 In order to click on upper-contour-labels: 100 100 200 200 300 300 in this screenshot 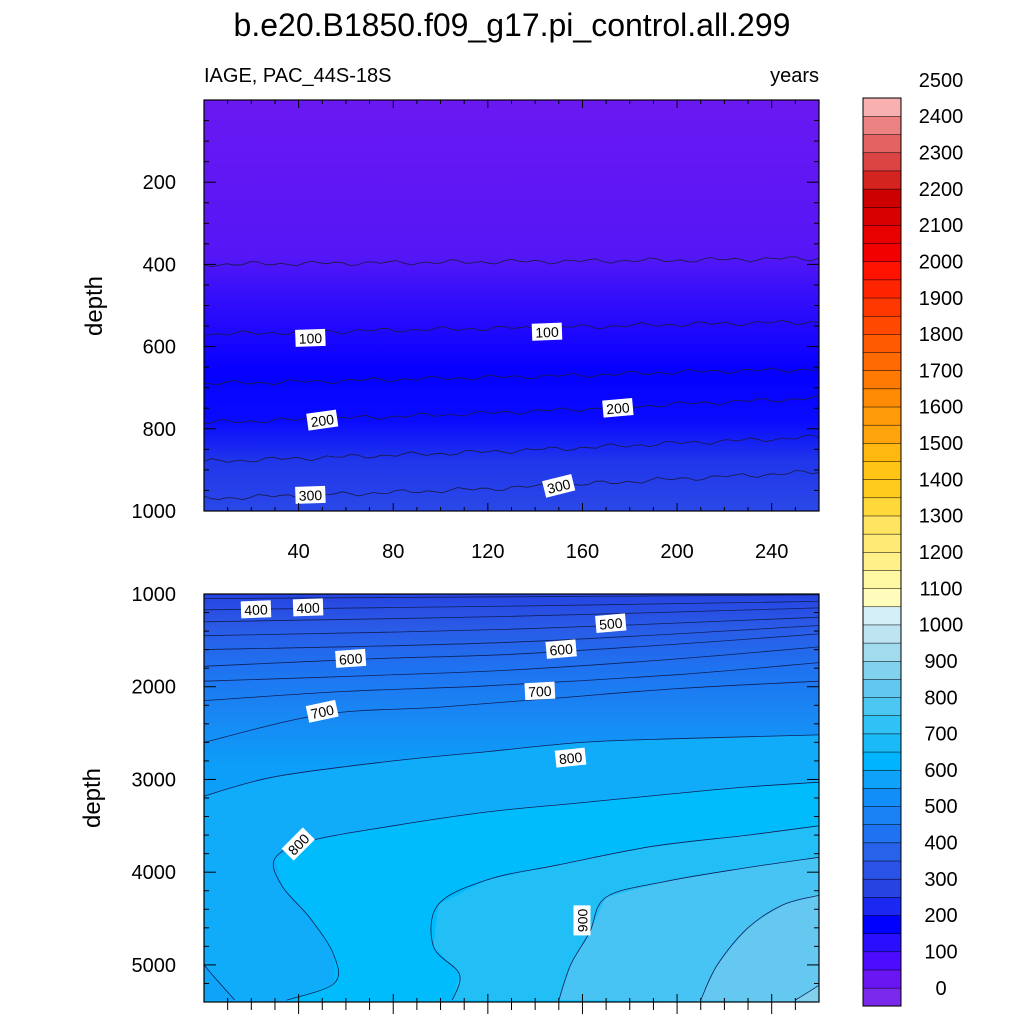, I will do `click(464, 413)`.